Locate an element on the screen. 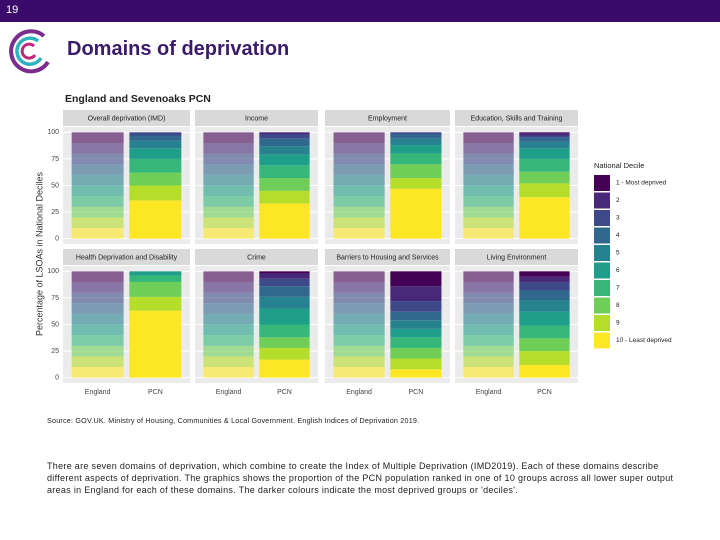  legend-label: 1 - Most deprived is located at coordinates (641, 183).